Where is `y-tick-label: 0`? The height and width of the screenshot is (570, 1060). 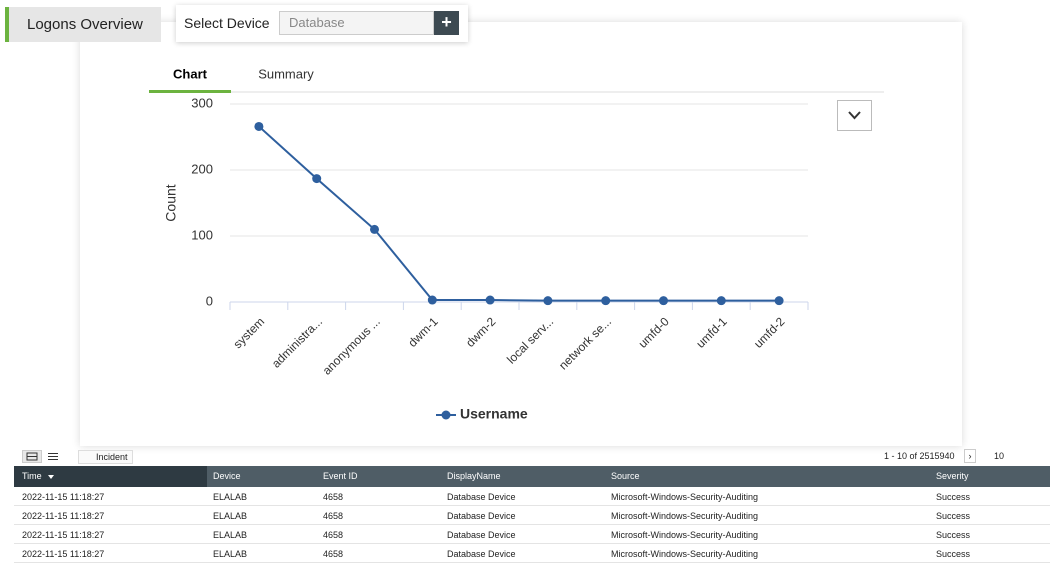
y-tick-label: 0 is located at coordinates (209, 300).